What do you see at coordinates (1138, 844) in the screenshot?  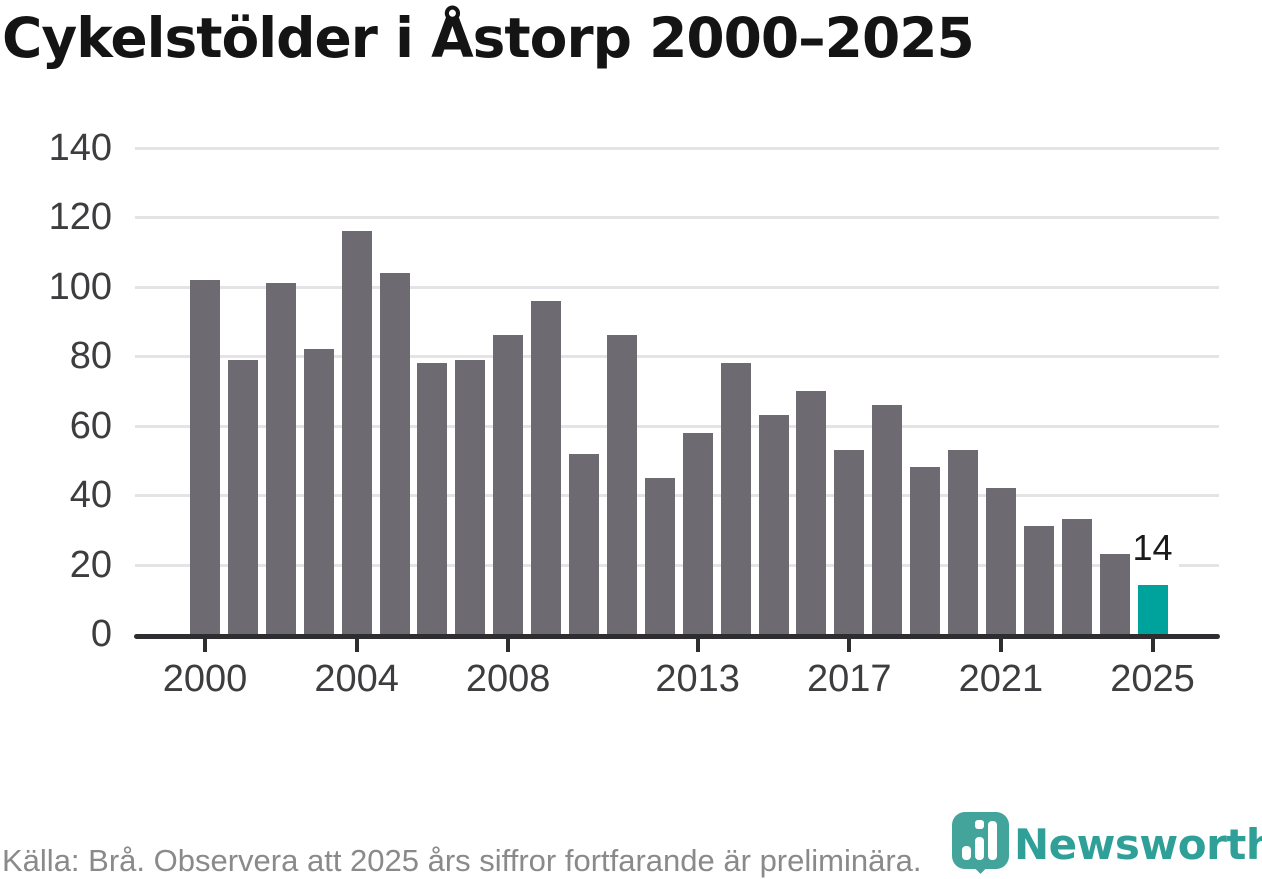 I see `logo-wordmark: Newsworthy` at bounding box center [1138, 844].